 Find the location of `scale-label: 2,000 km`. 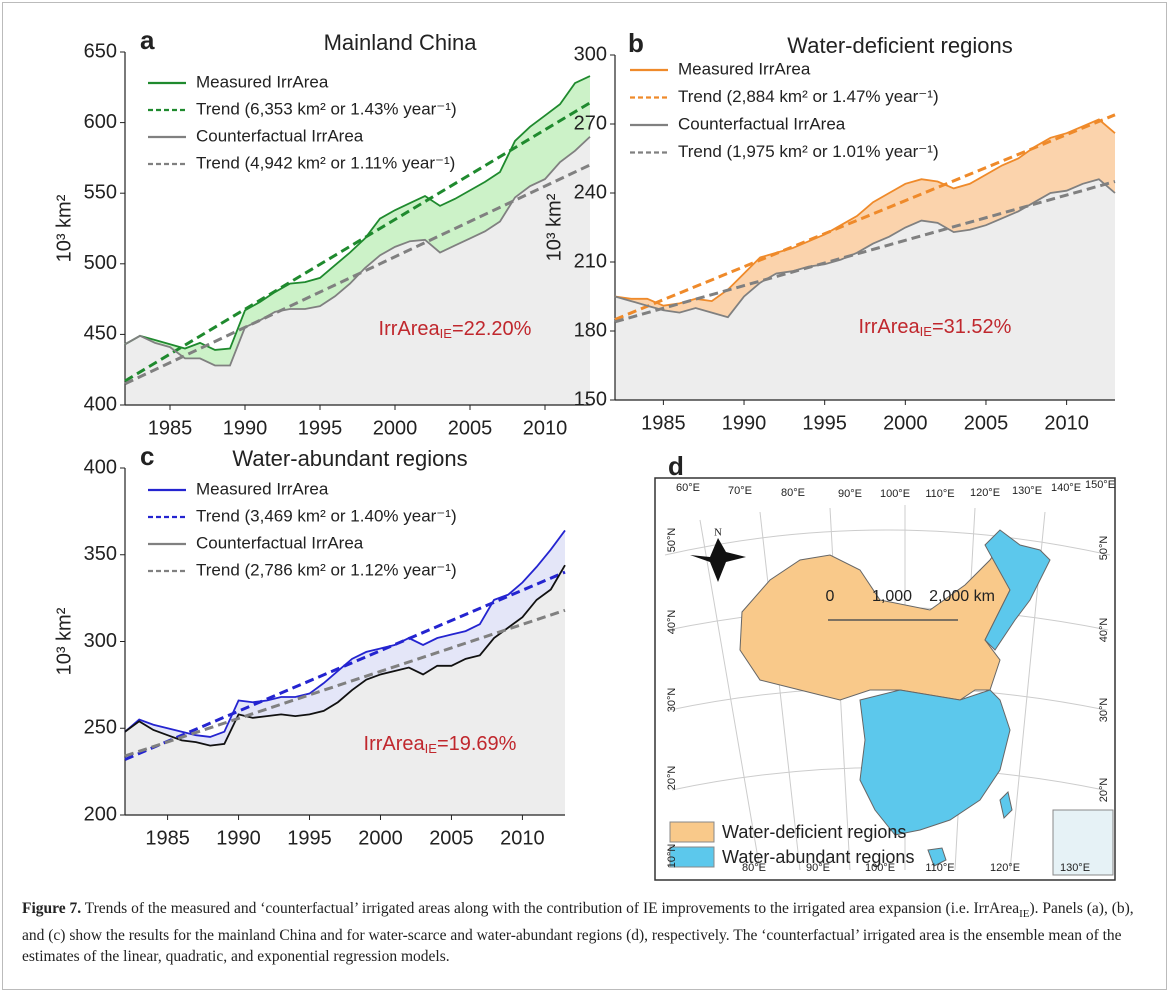

scale-label: 2,000 km is located at coordinates (962, 596).